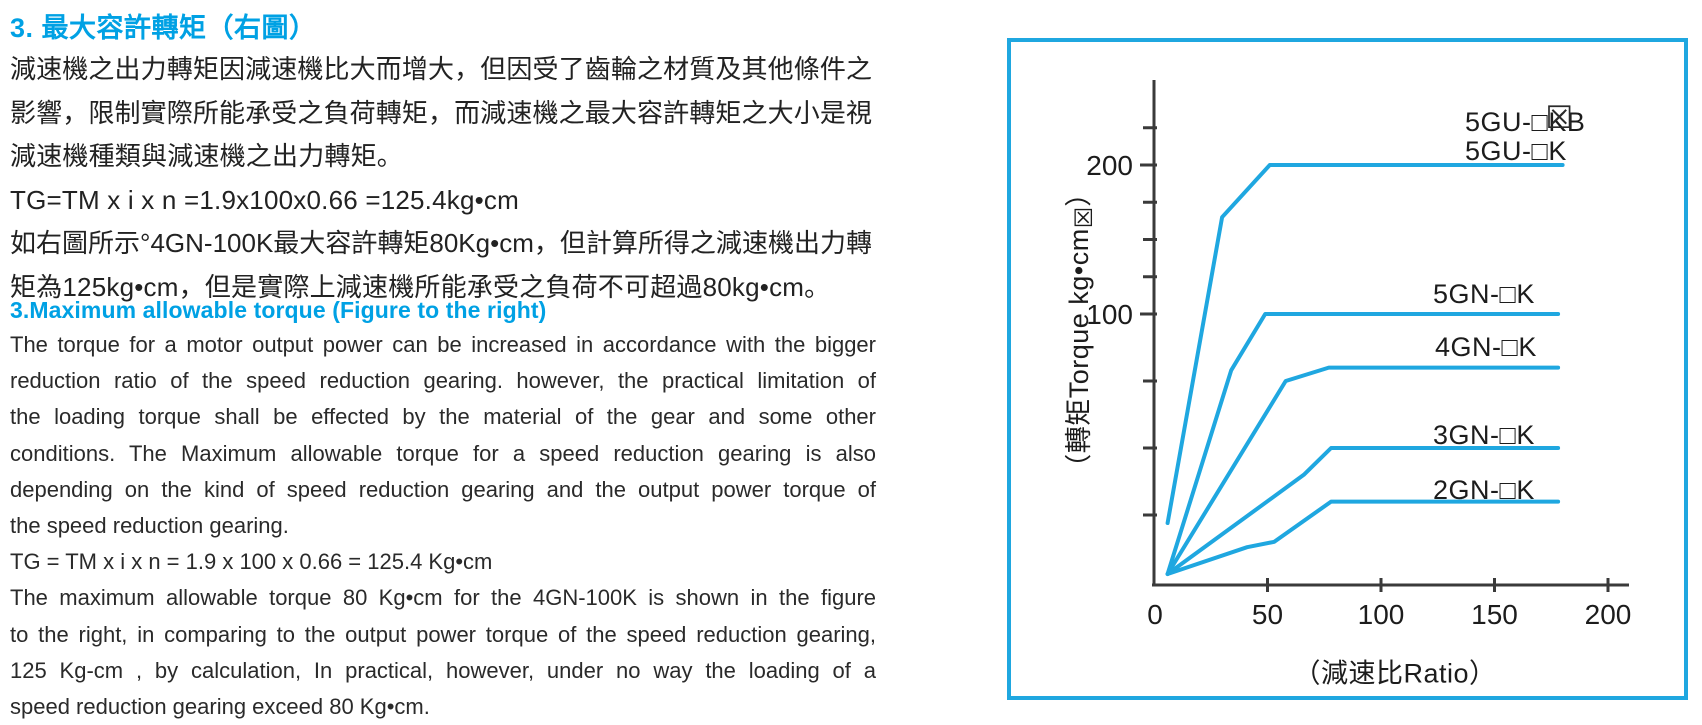 Image resolution: width=1702 pixels, height=725 pixels. I want to click on text-line: 減速機之出力轉矩因減速機比大而增大，但因受了齒輪之材質及其他條件之, so click(441, 69).